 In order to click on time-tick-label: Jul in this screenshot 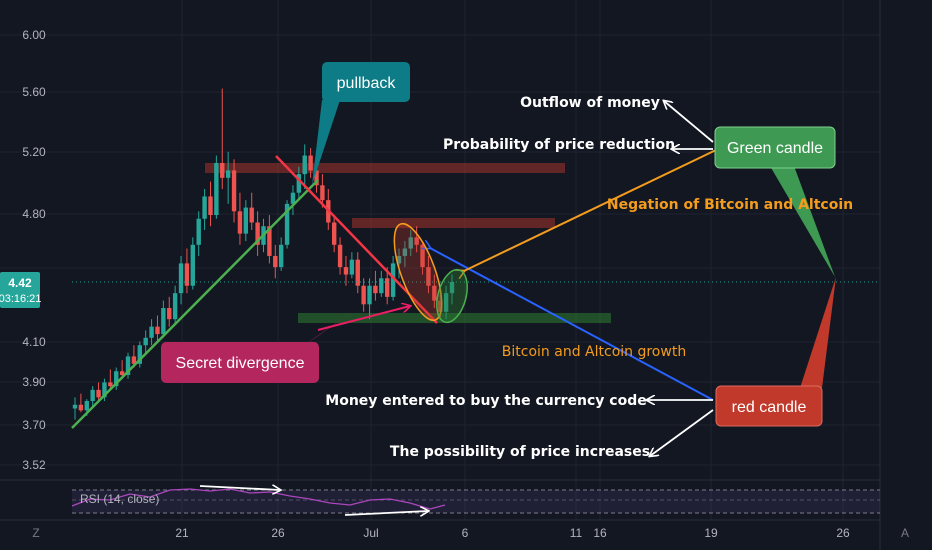, I will do `click(370, 533)`.